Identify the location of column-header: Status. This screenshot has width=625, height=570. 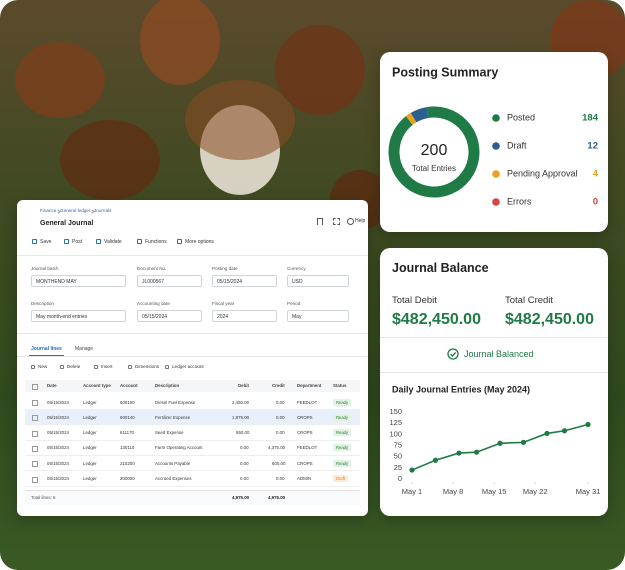
(340, 385).